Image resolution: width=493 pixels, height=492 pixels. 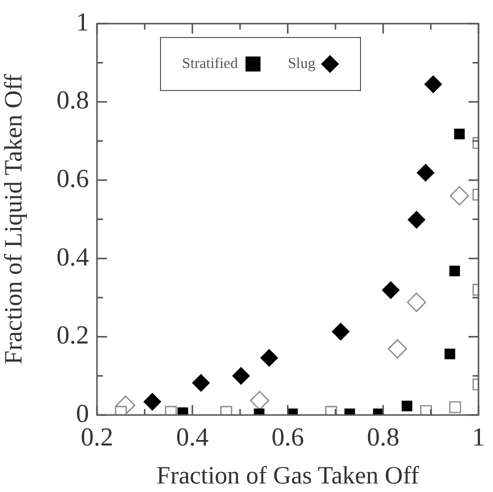 I want to click on y-tick-label: 0.4, so click(x=72, y=257).